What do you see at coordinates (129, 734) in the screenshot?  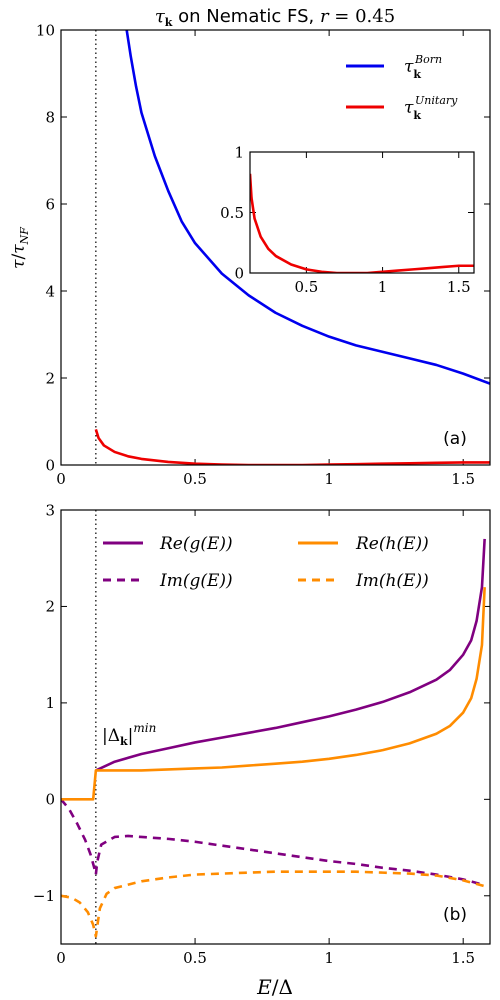 I see `gap-annotation: |Δk|min` at bounding box center [129, 734].